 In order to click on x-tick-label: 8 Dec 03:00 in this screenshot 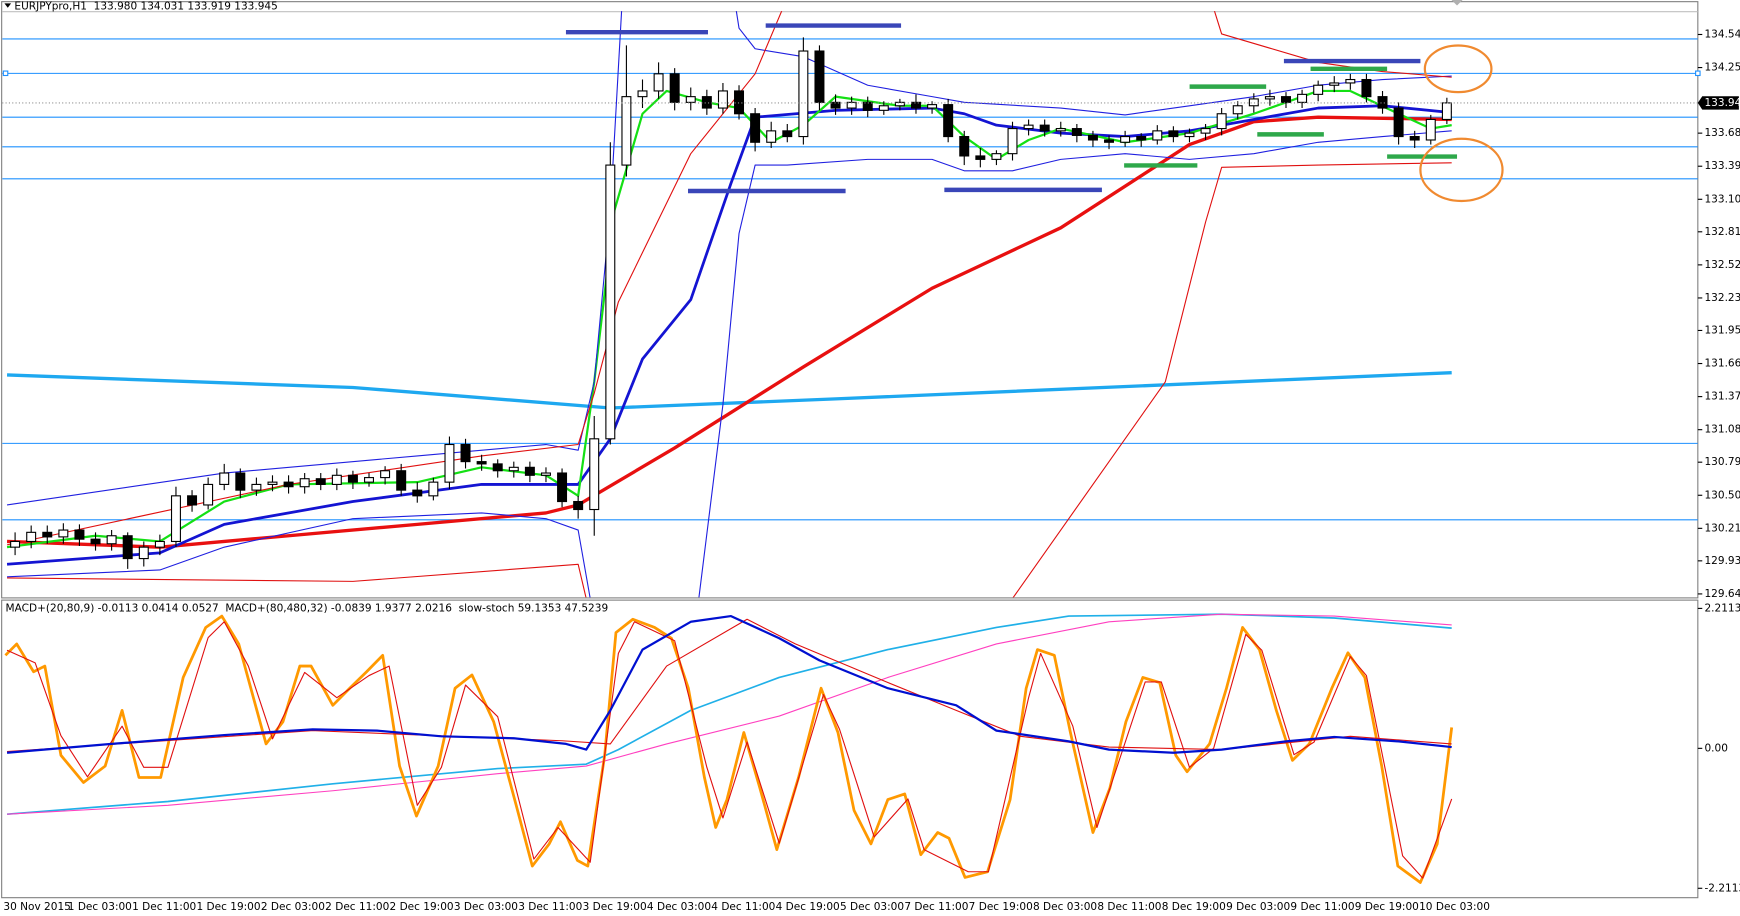, I will do `click(1065, 907)`.